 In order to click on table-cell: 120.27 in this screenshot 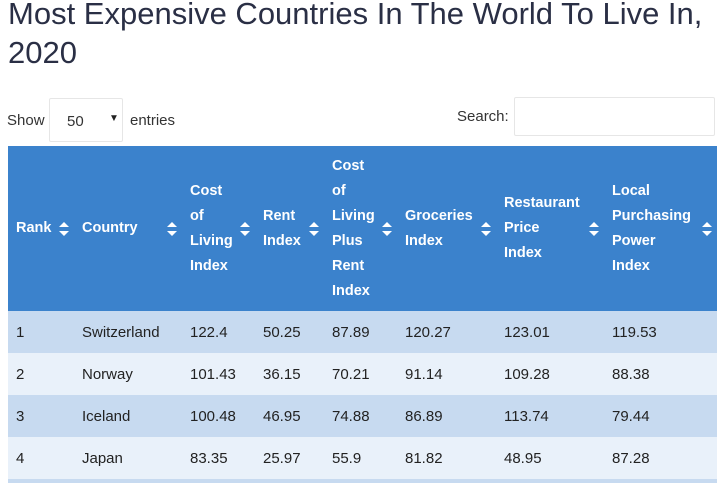, I will do `click(446, 332)`.